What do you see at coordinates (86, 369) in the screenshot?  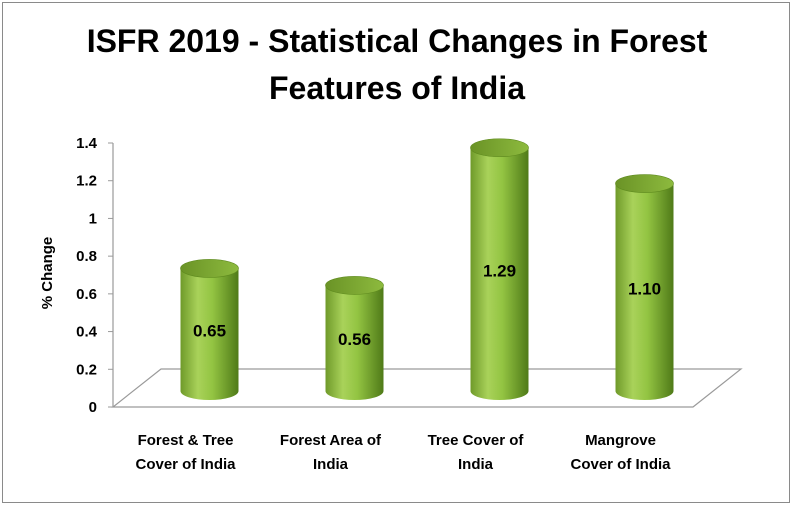 I see `y-tick-label: 0.2` at bounding box center [86, 369].